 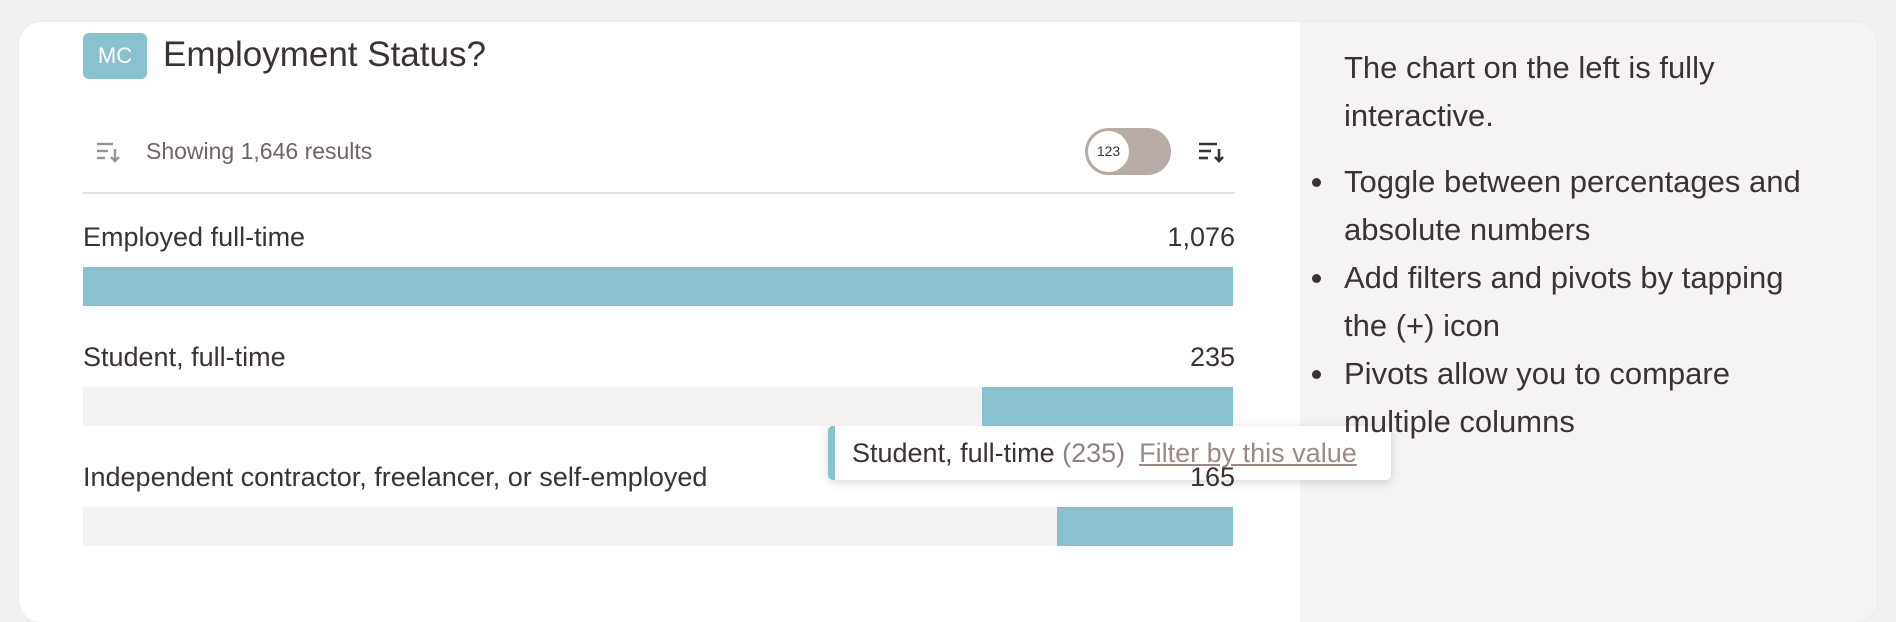 What do you see at coordinates (324, 54) in the screenshot?
I see `question-title: Employment Status?` at bounding box center [324, 54].